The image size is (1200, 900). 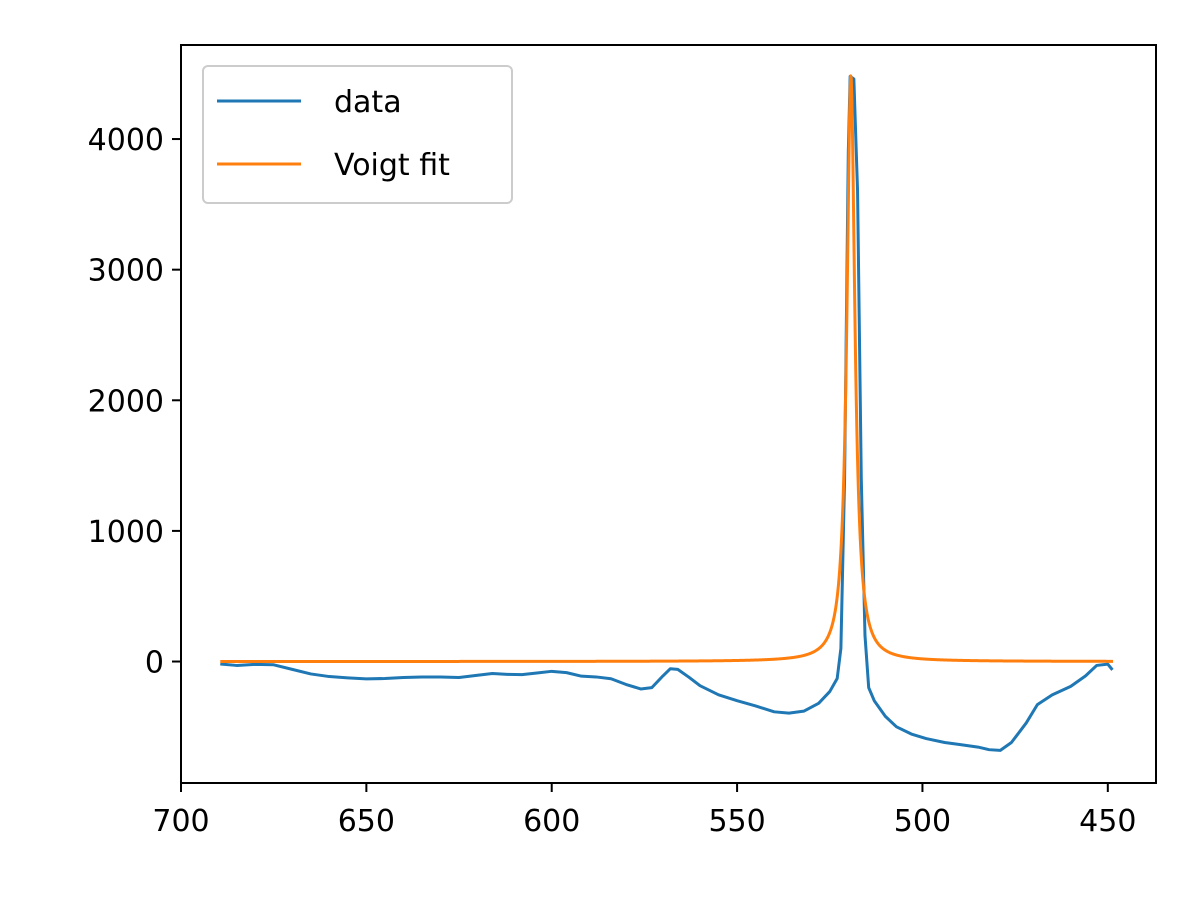 I want to click on x-tick-label: 450, so click(x=1107, y=821).